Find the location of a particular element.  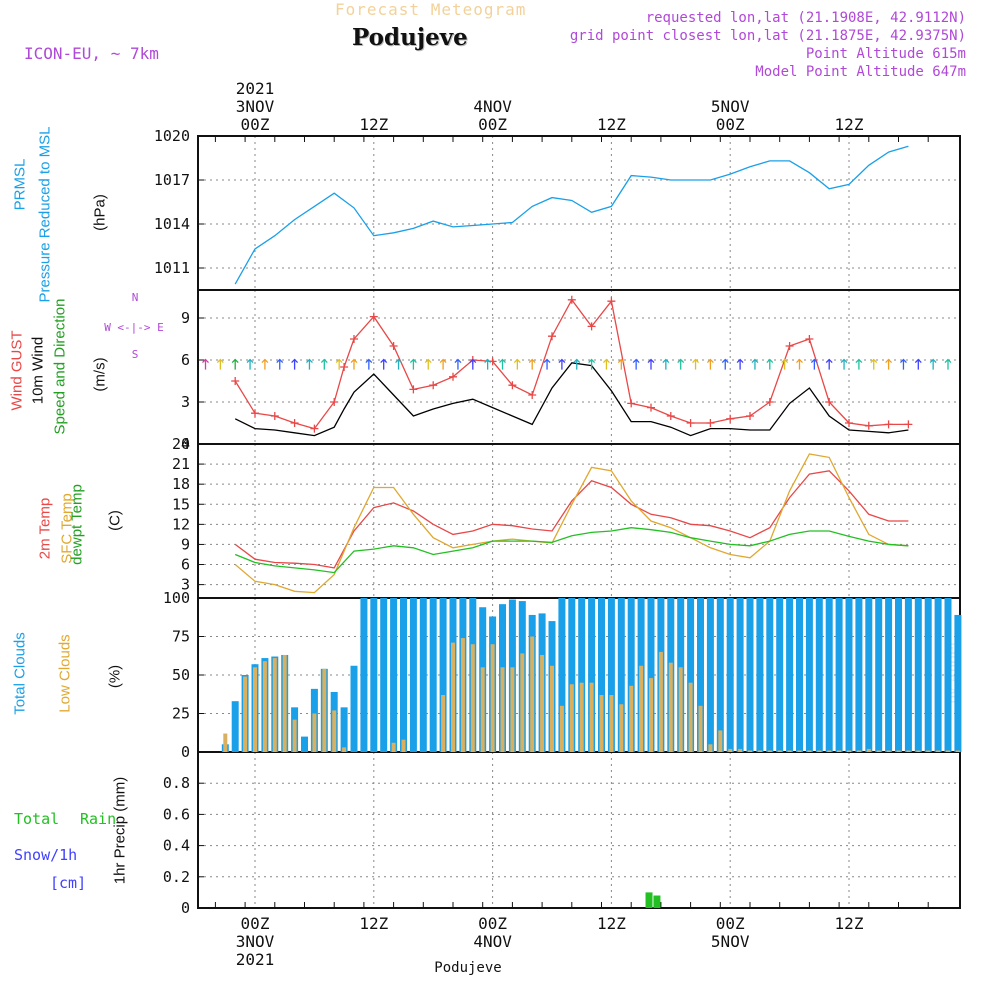

y-tick-label: 1011 is located at coordinates (172, 268).